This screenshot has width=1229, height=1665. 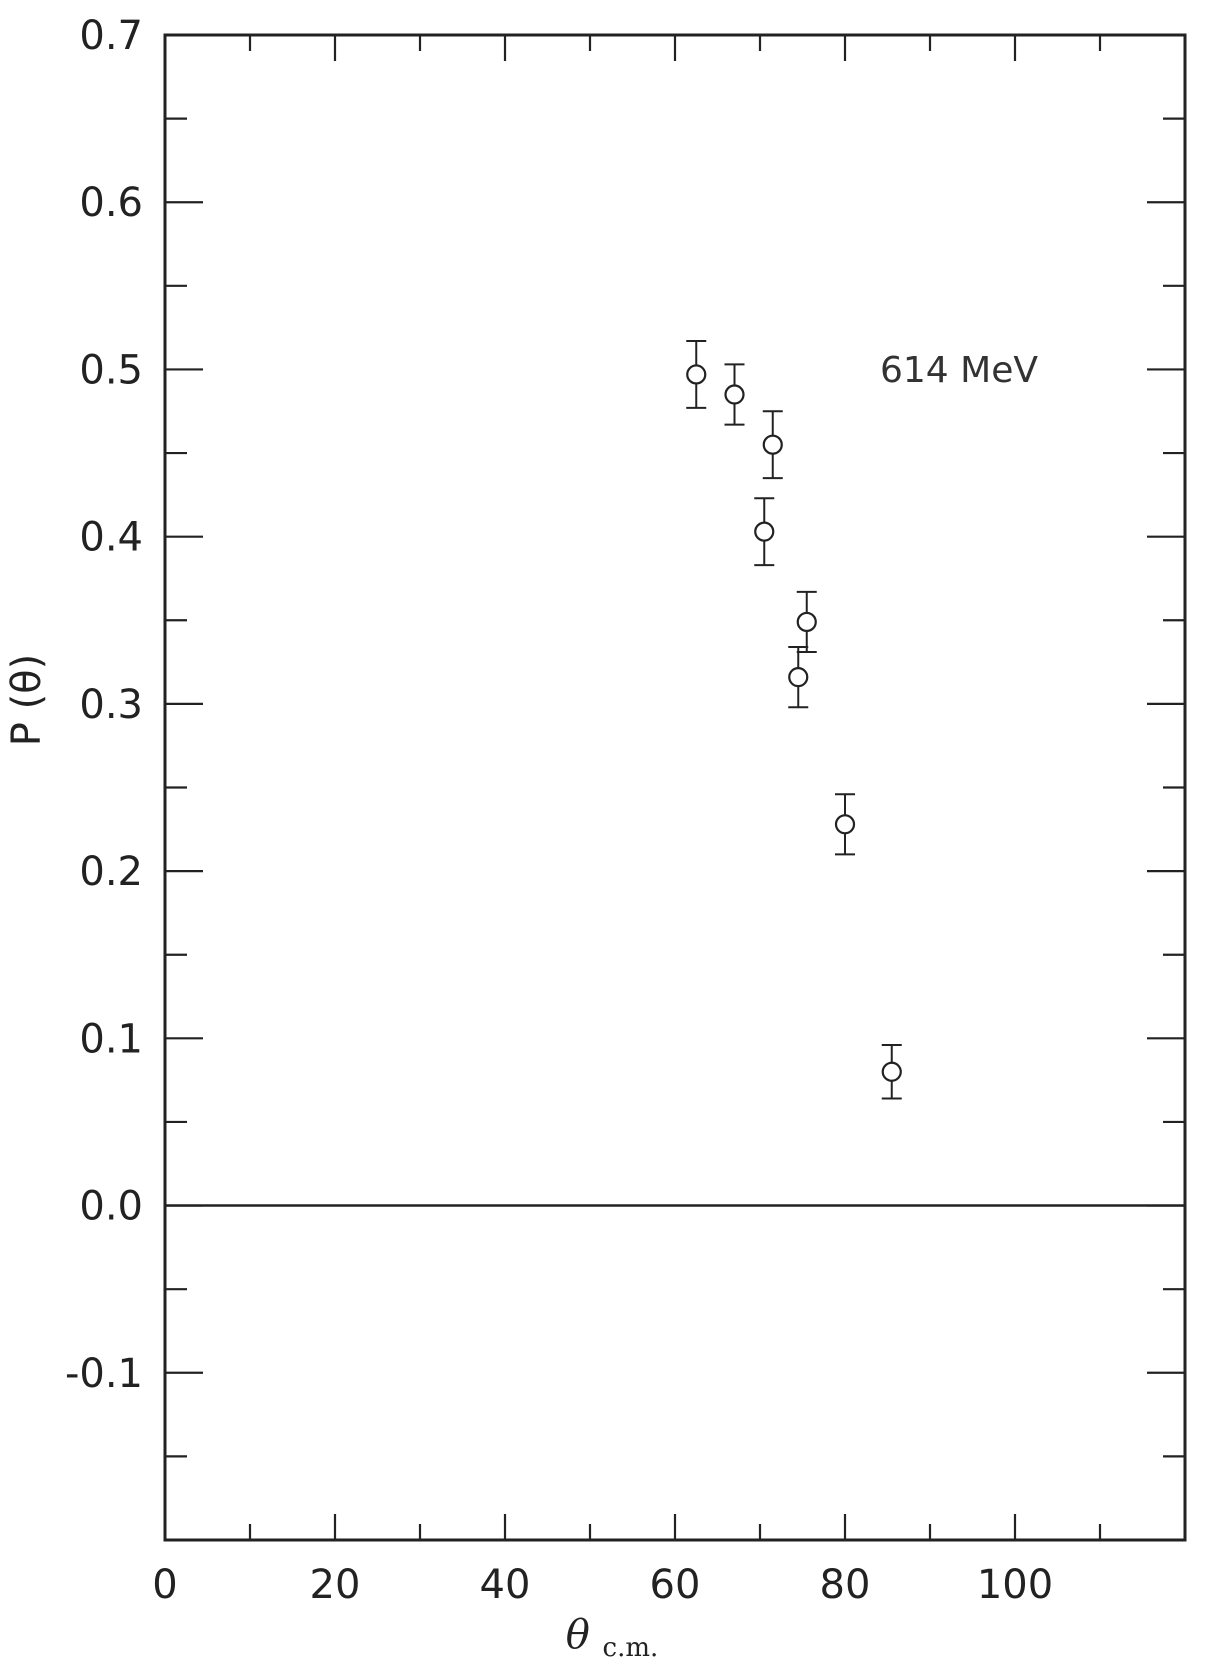 What do you see at coordinates (111, 203) in the screenshot?
I see `y-tick-label: 0.6` at bounding box center [111, 203].